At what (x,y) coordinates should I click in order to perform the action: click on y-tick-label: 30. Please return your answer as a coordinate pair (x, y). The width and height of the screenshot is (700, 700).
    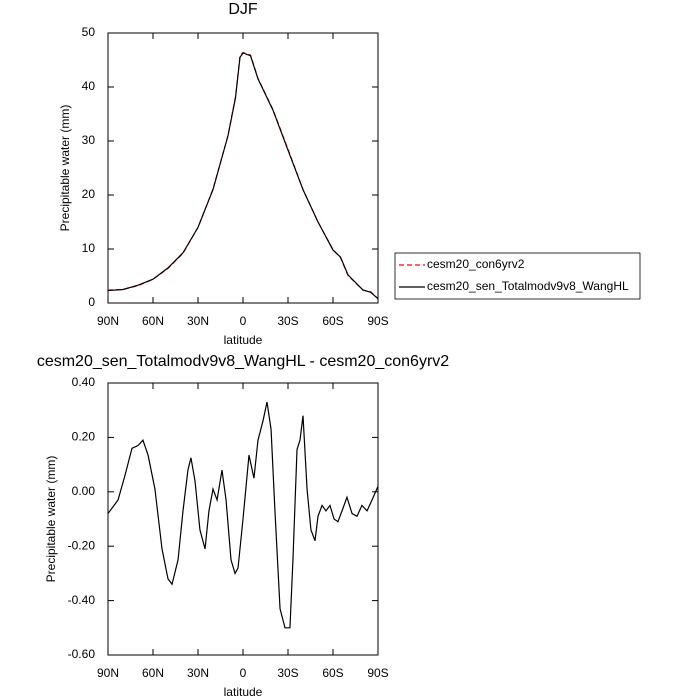
    Looking at the image, I should click on (89, 140).